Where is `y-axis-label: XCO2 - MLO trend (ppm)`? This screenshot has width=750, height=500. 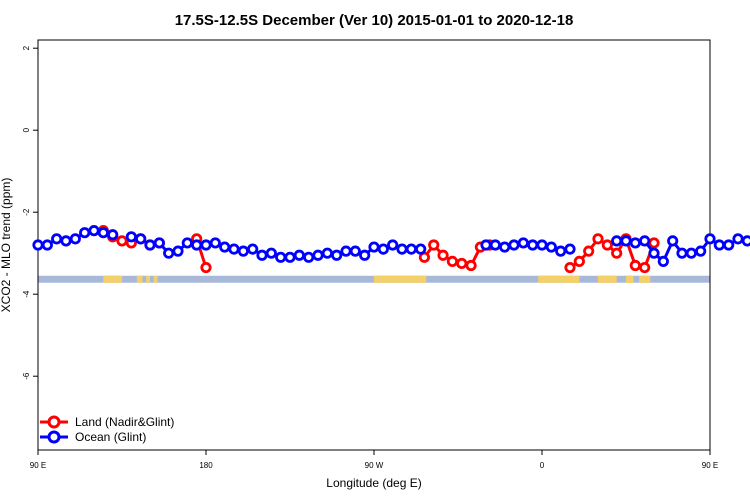 y-axis-label: XCO2 - MLO trend (ppm) is located at coordinates (6, 245).